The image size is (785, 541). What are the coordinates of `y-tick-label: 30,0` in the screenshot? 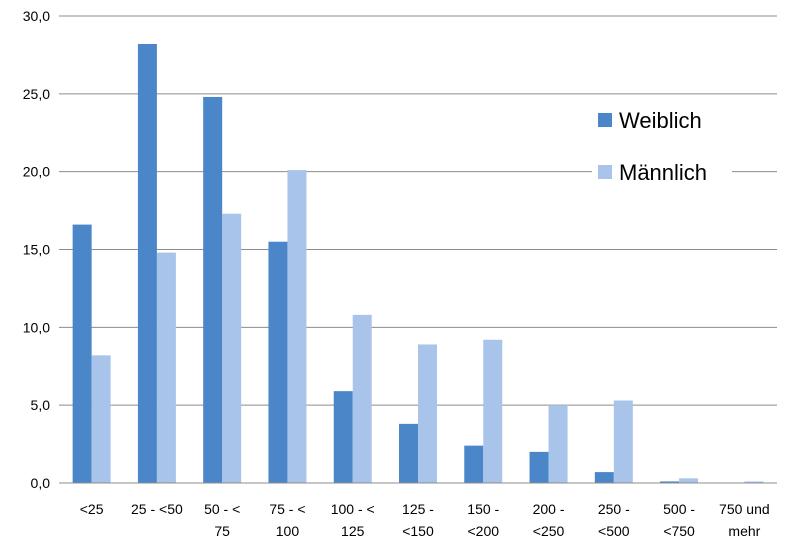 It's located at (36, 16).